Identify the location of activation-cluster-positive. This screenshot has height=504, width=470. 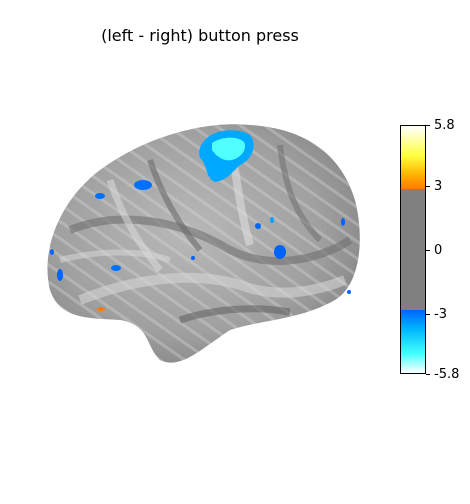
(101, 309).